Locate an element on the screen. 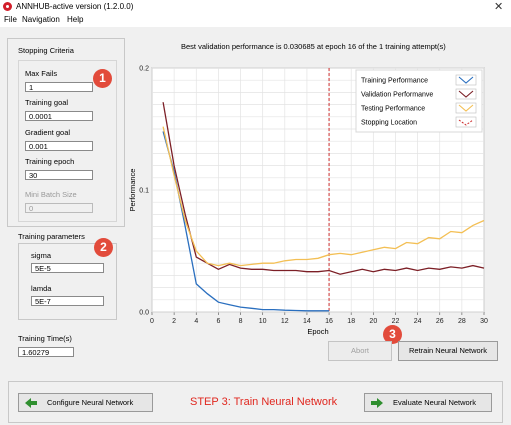 The image size is (511, 425). x-tick-label: 30 is located at coordinates (484, 321).